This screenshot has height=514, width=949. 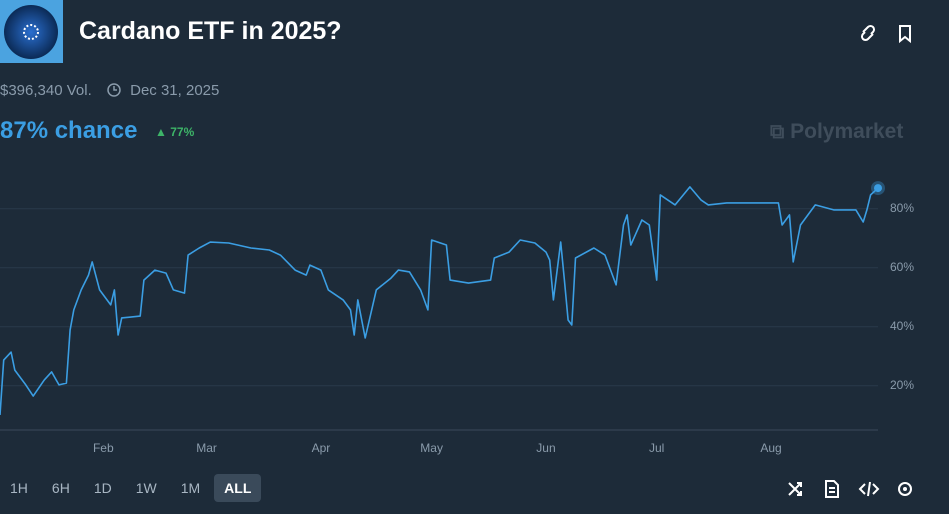 I want to click on x-tick-label: Mar, so click(x=206, y=448).